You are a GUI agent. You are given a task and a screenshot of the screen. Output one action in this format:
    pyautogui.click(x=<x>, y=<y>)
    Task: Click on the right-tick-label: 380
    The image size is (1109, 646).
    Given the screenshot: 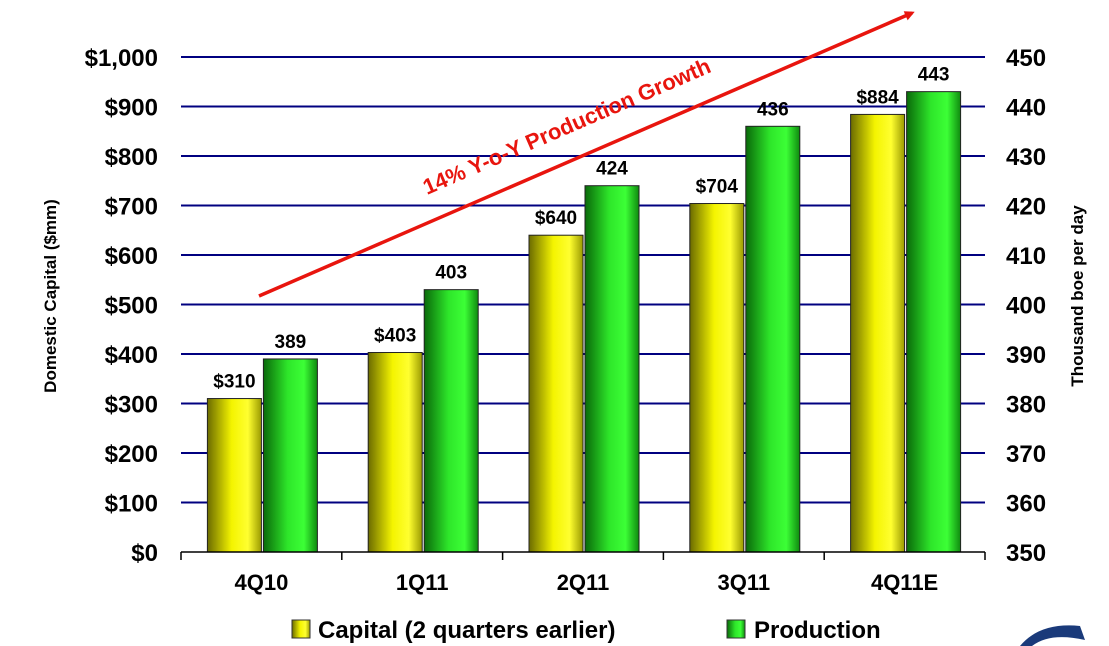 What is the action you would take?
    pyautogui.click(x=1026, y=405)
    